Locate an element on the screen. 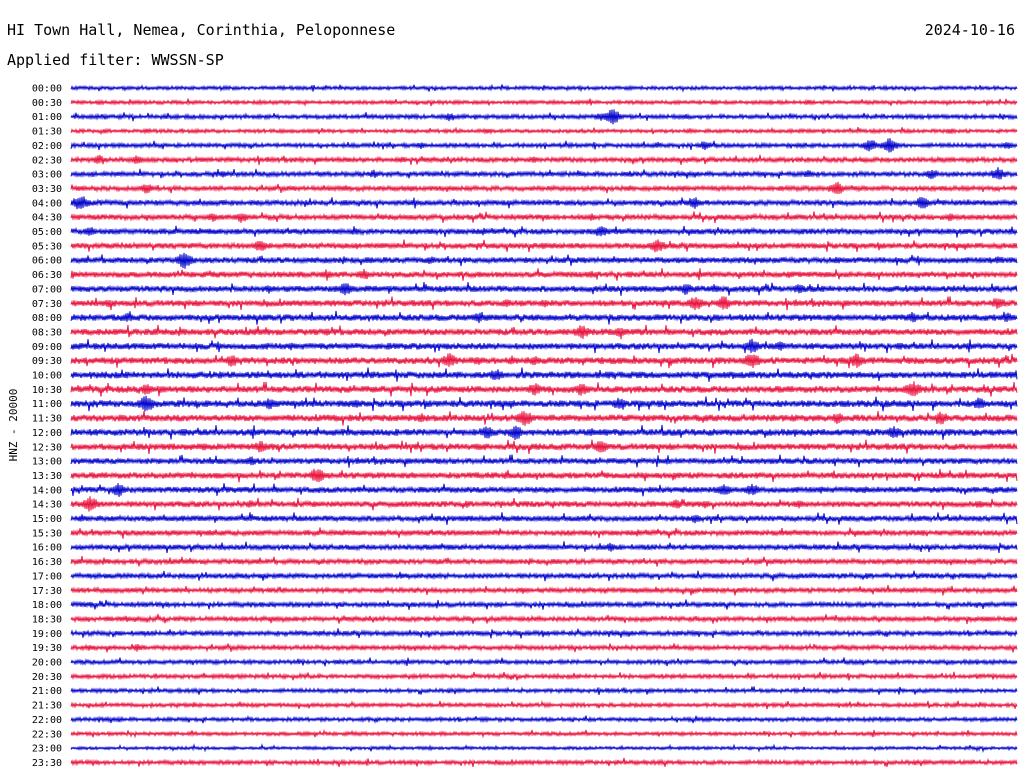 Image resolution: width=1024 pixels, height=780 pixels. hour-label: 08:00 is located at coordinates (47, 318).